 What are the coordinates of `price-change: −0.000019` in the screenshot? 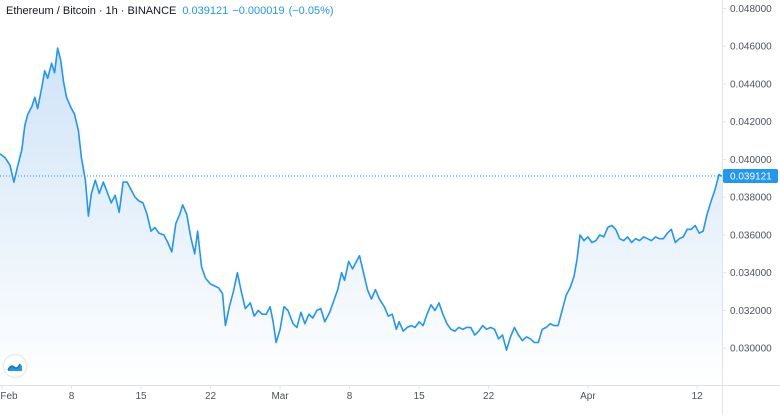 It's located at (258, 11).